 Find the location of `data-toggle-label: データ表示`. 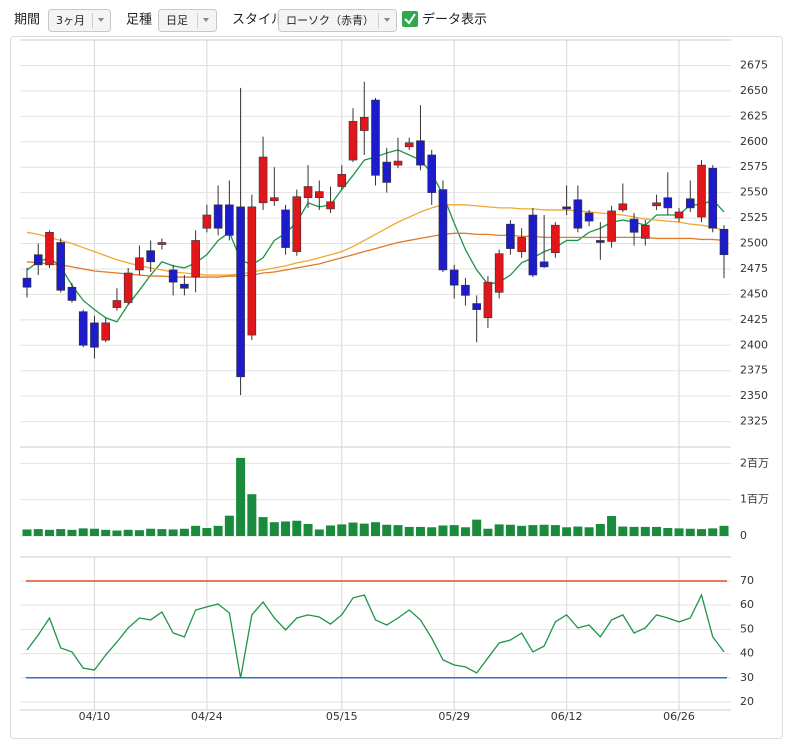

data-toggle-label: データ表示 is located at coordinates (454, 20).